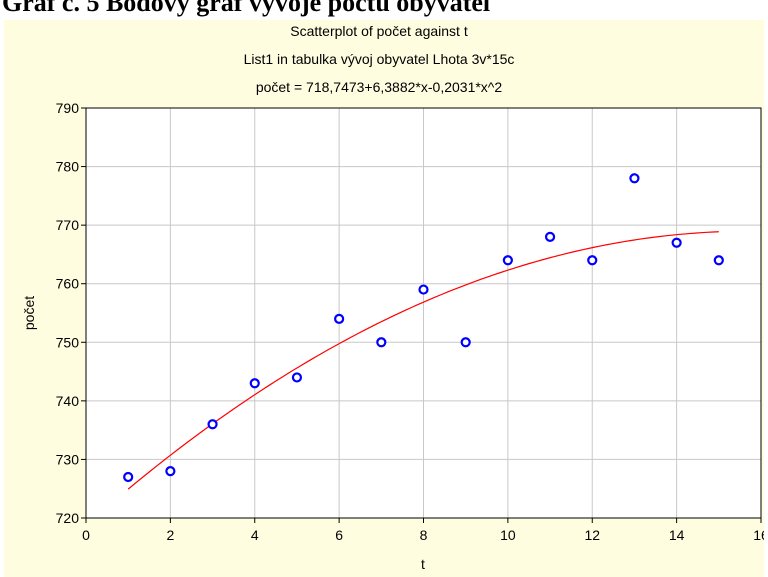 Image resolution: width=768 pixels, height=577 pixels. I want to click on y-axis-label: počet, so click(29, 313).